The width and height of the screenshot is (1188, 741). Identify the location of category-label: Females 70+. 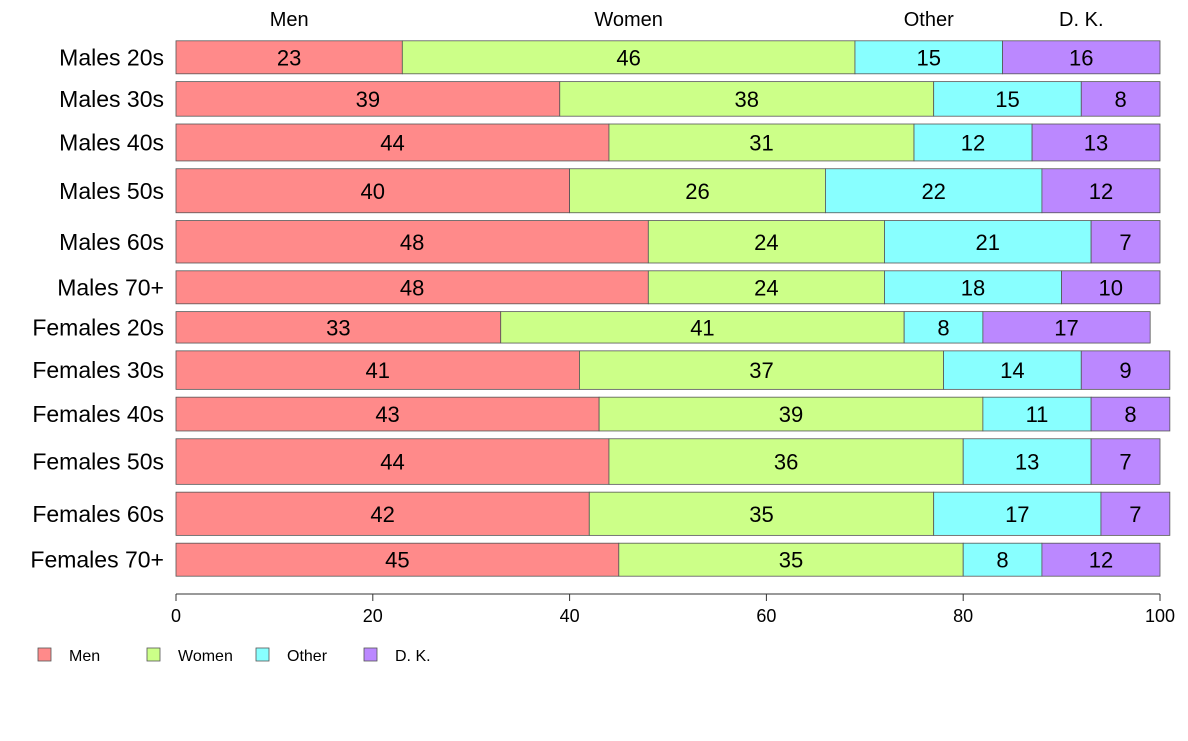
(97, 560).